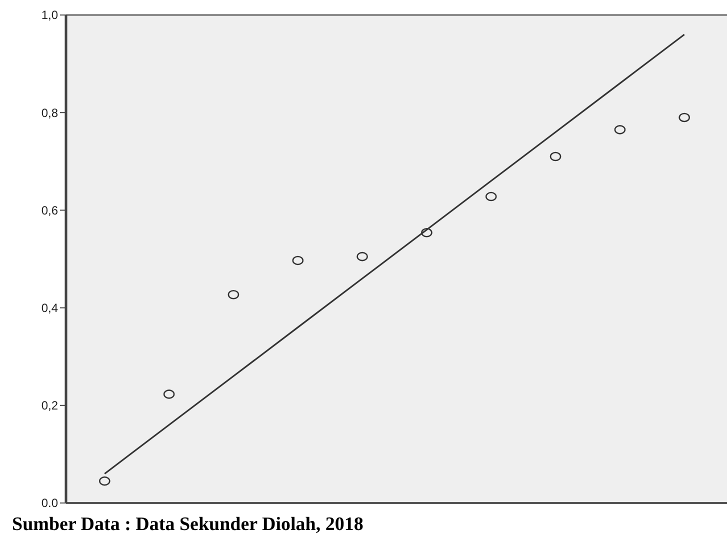 This screenshot has width=727, height=540. What do you see at coordinates (49, 210) in the screenshot?
I see `y-tick-label: 0,6` at bounding box center [49, 210].